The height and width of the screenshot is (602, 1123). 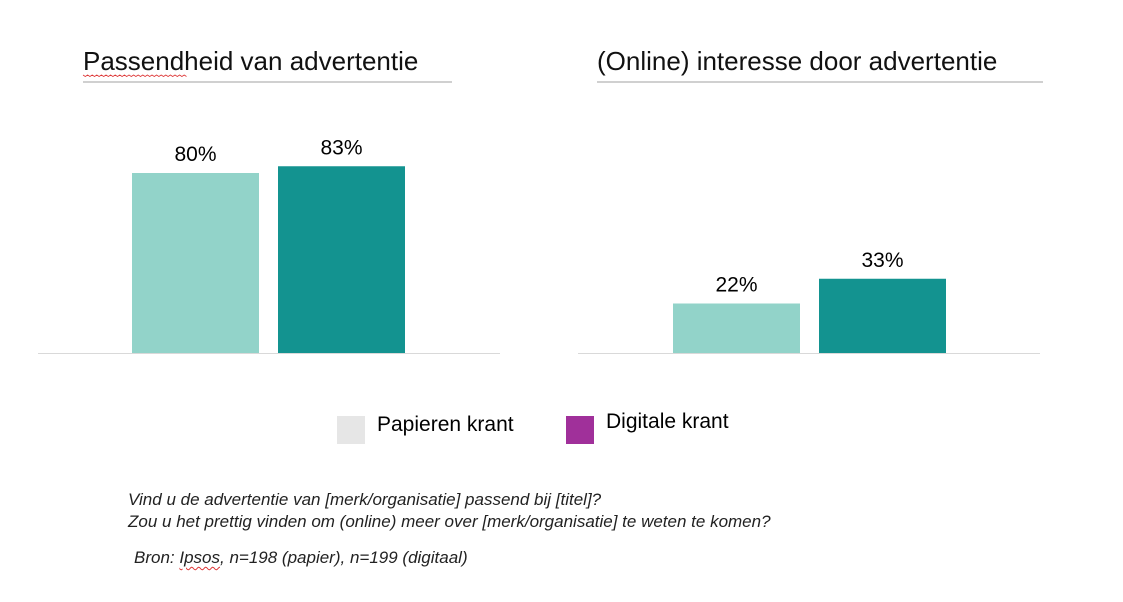 What do you see at coordinates (157, 557) in the screenshot?
I see `source-prefix: Bron:` at bounding box center [157, 557].